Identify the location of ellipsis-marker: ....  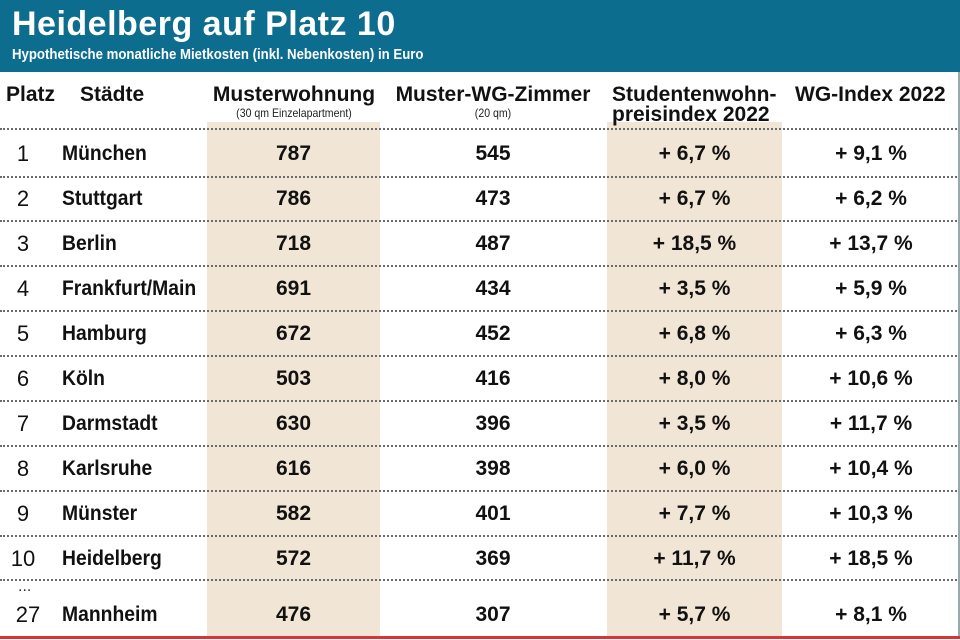
(25, 586).